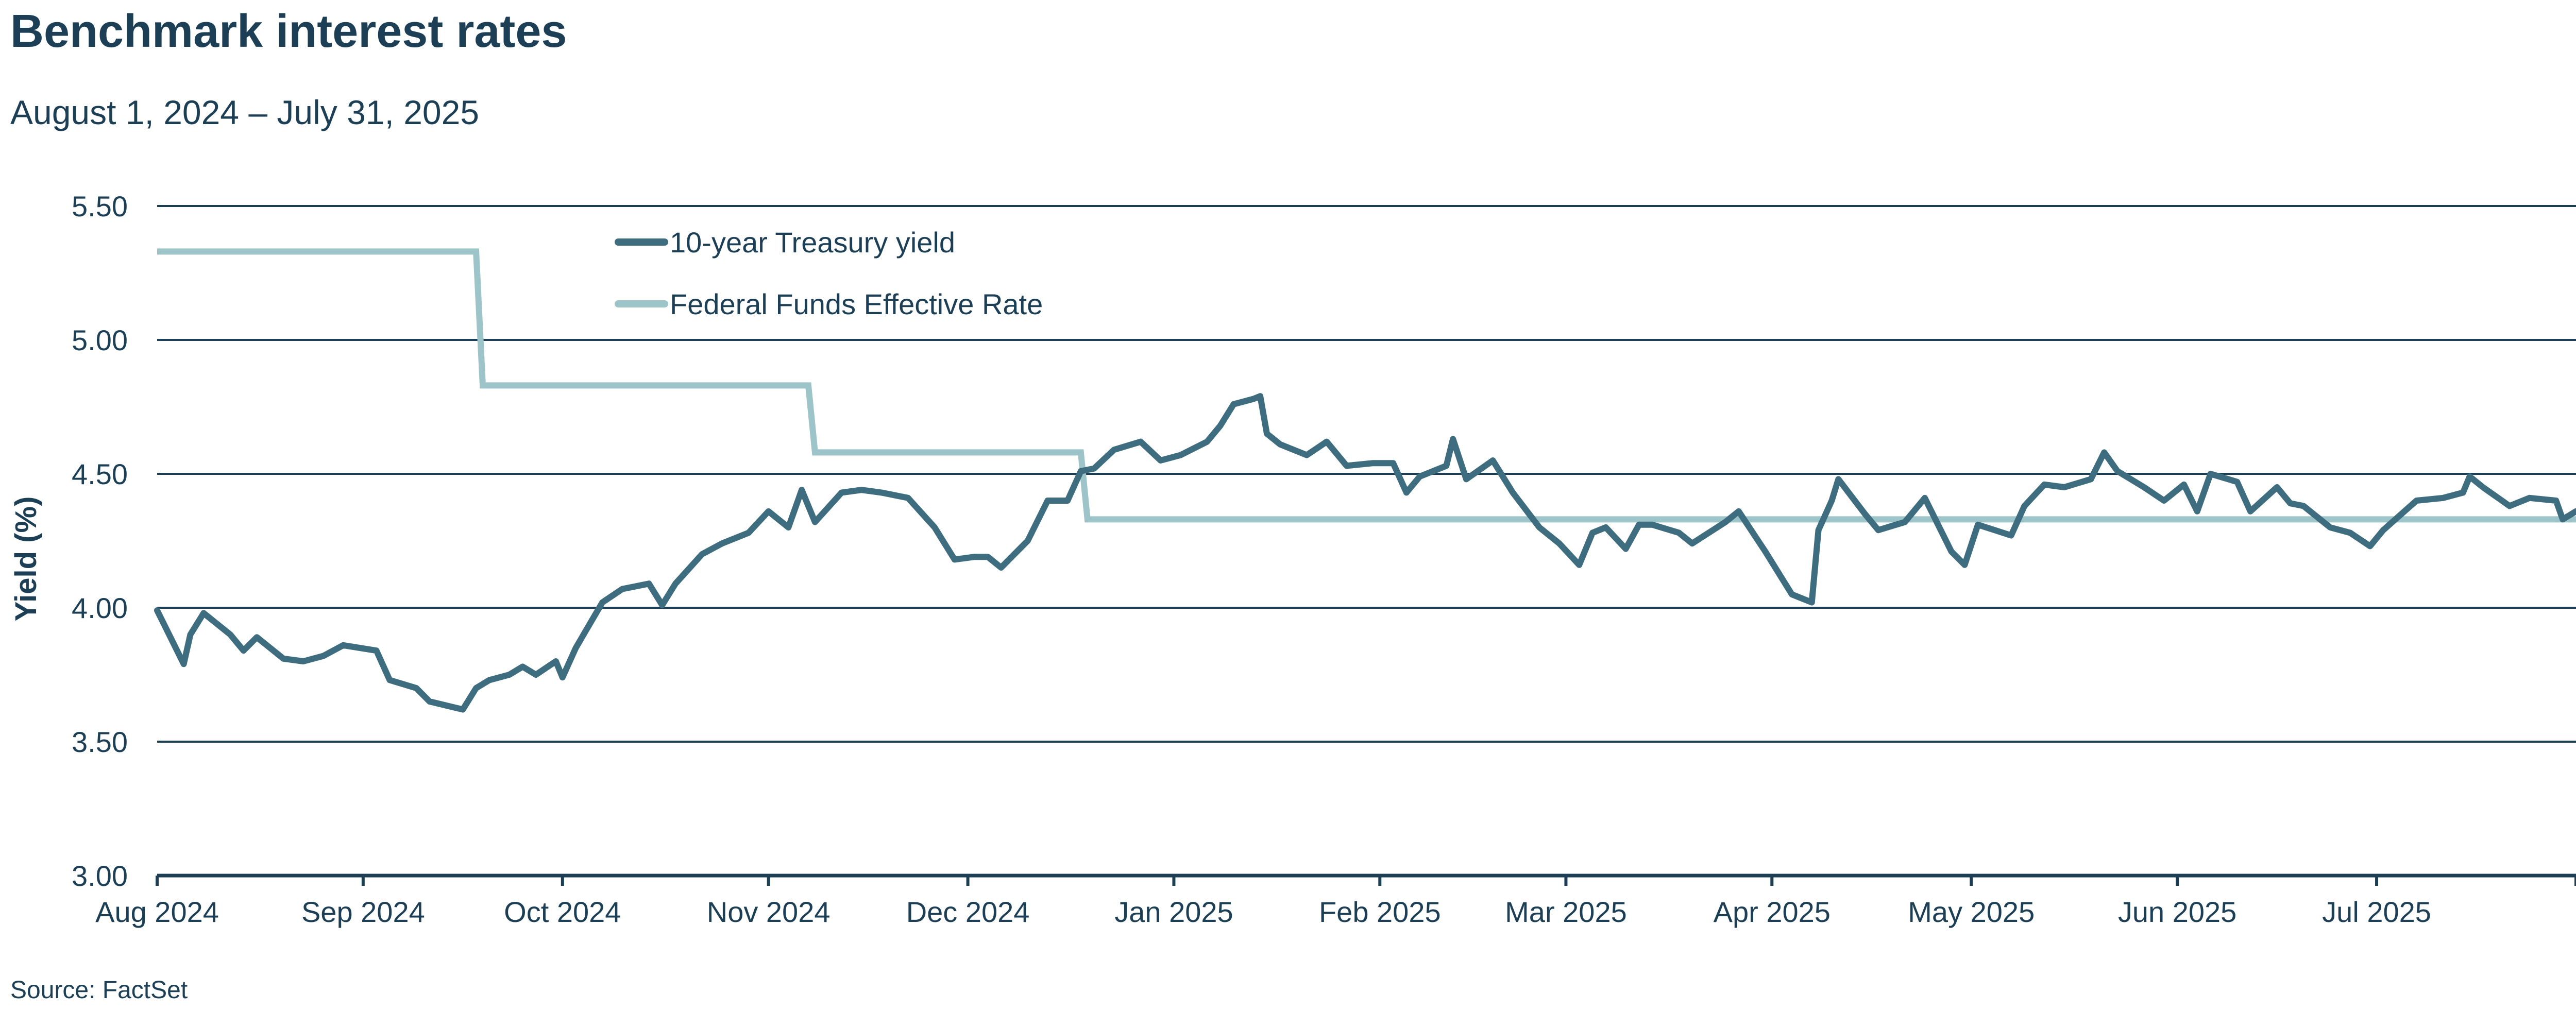 This screenshot has width=2576, height=1010. I want to click on x-tick-label: Jan 2025, so click(1173, 912).